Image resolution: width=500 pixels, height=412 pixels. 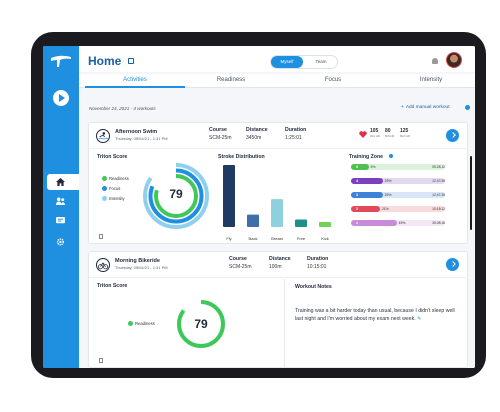 I want to click on stroke-label-breast: Breast, so click(x=277, y=238).